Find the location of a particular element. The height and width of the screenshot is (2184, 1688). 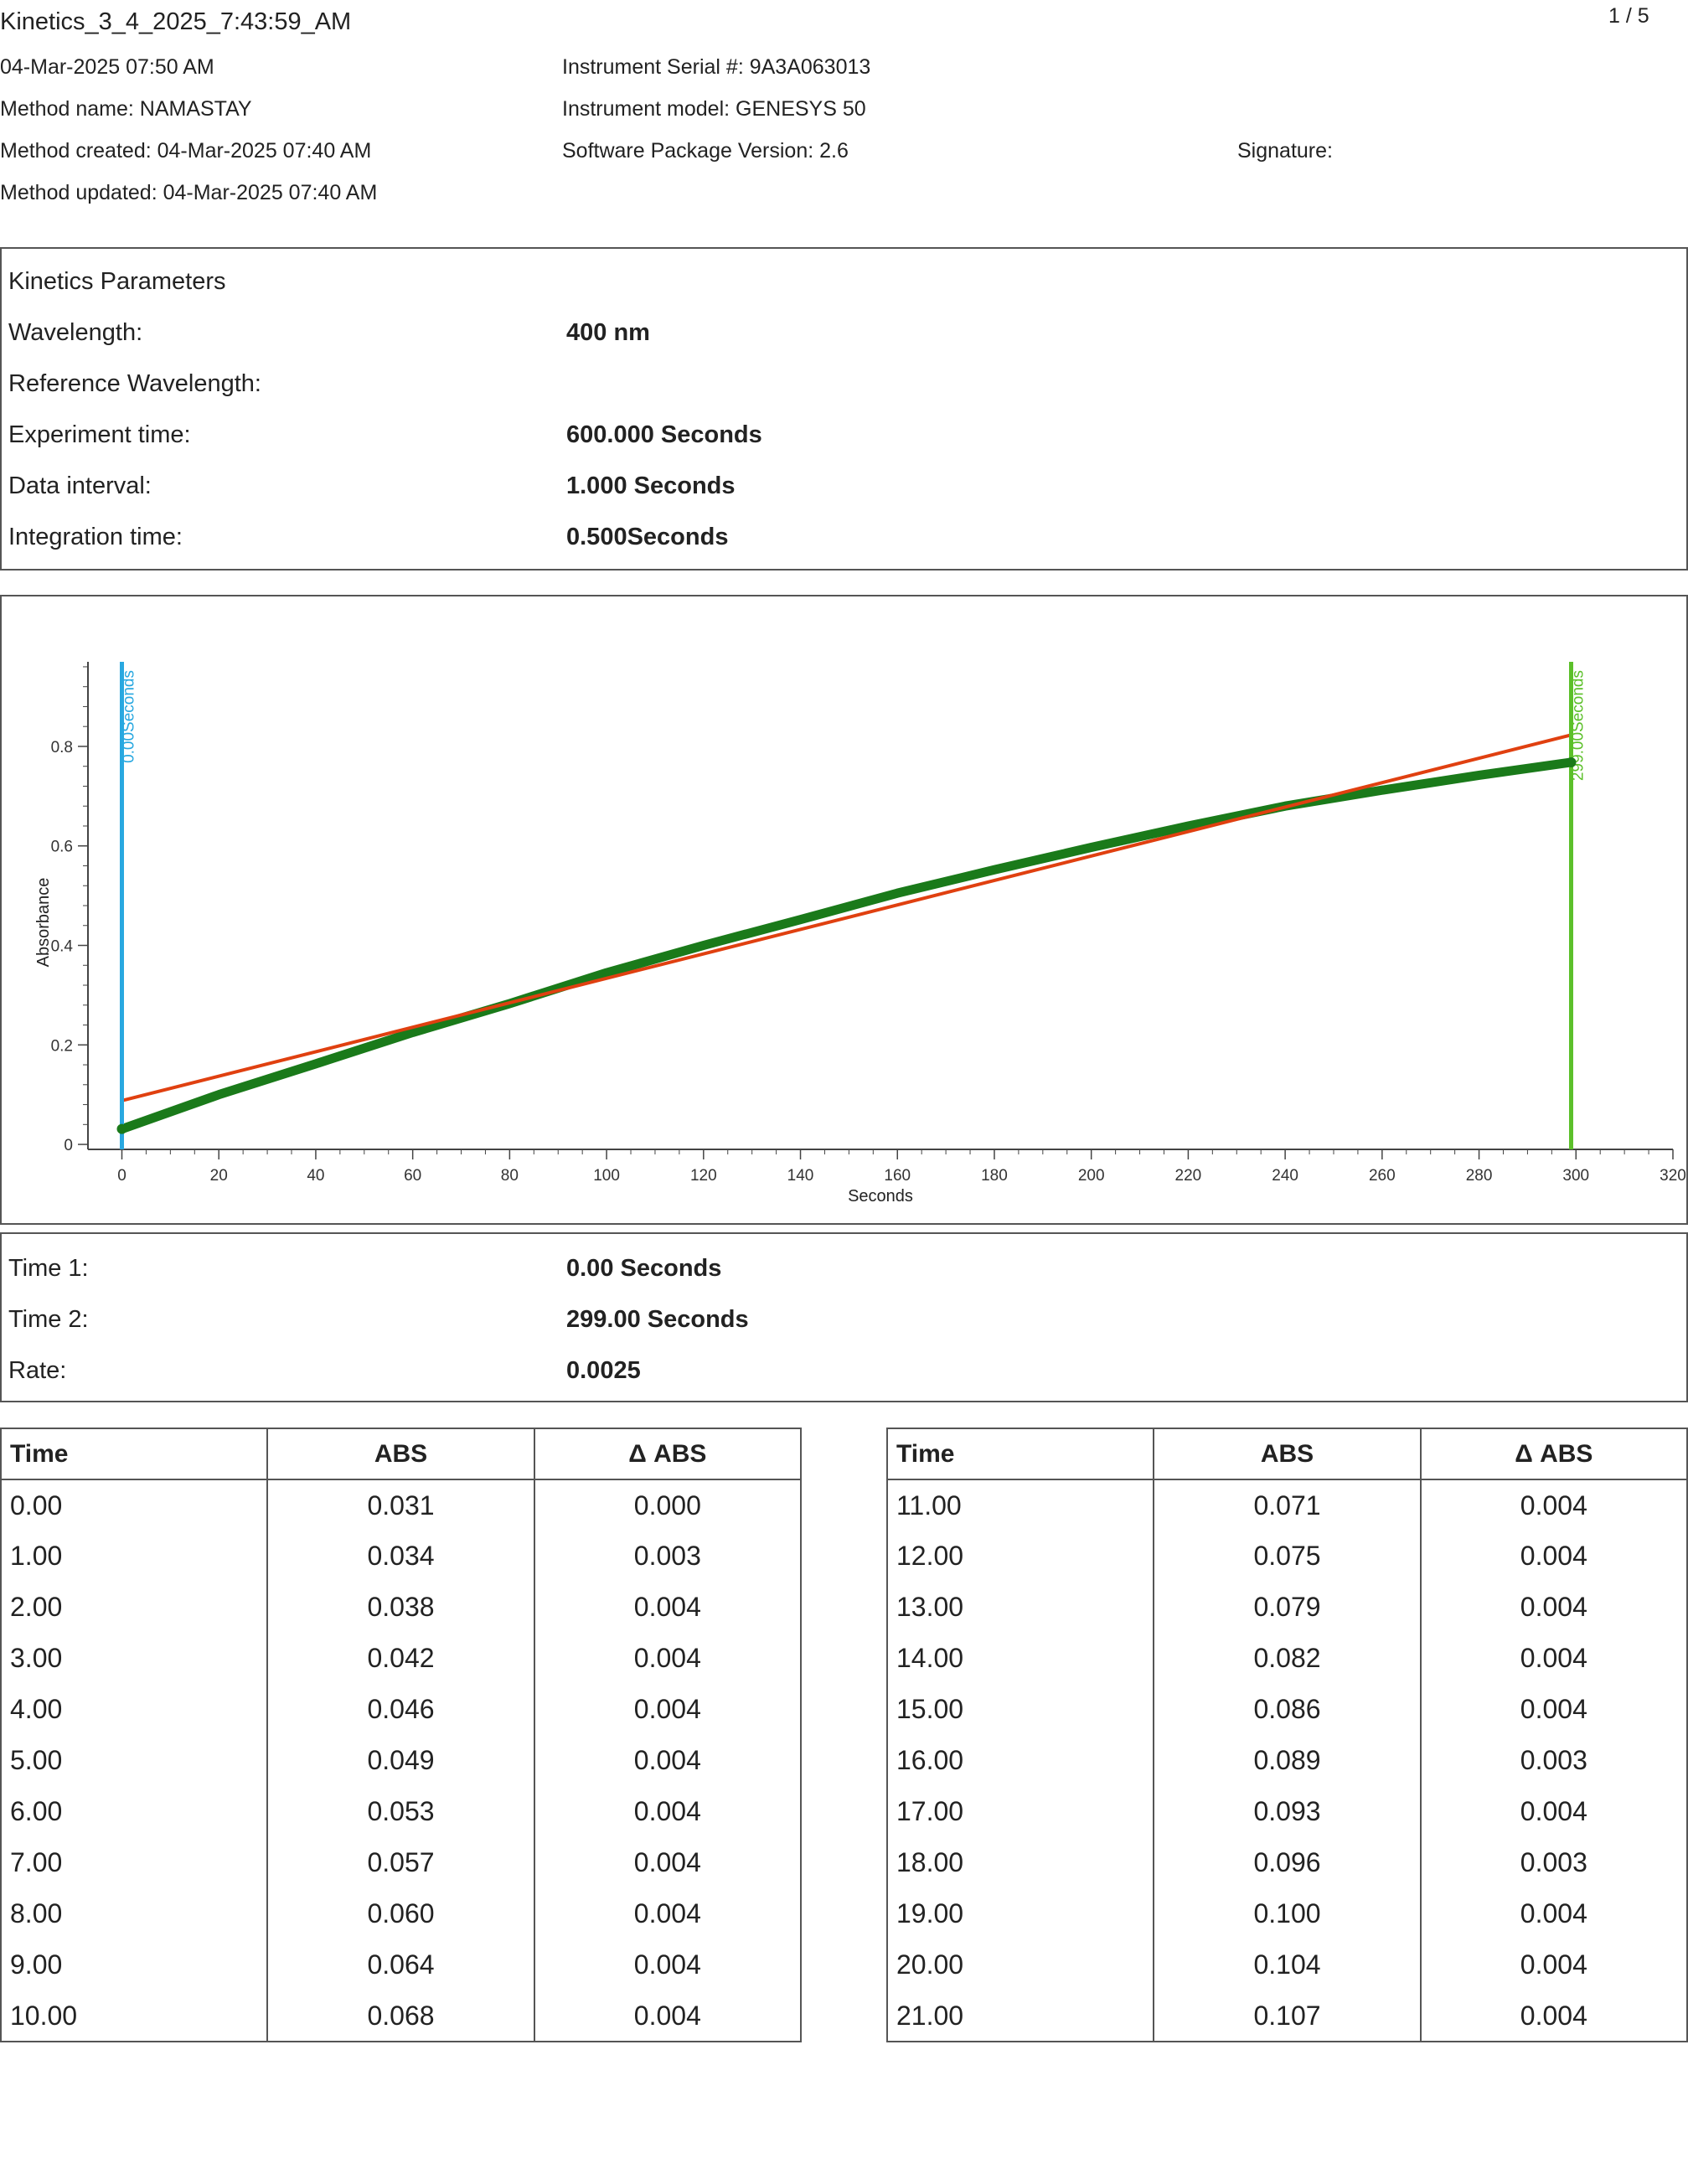

result-label: Rate: is located at coordinates (37, 1370).